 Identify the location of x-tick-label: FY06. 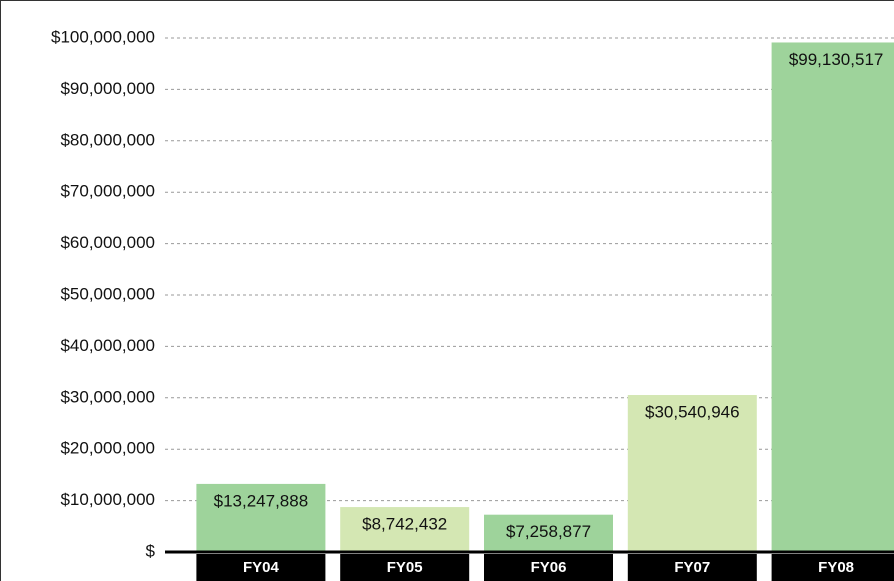
(549, 567).